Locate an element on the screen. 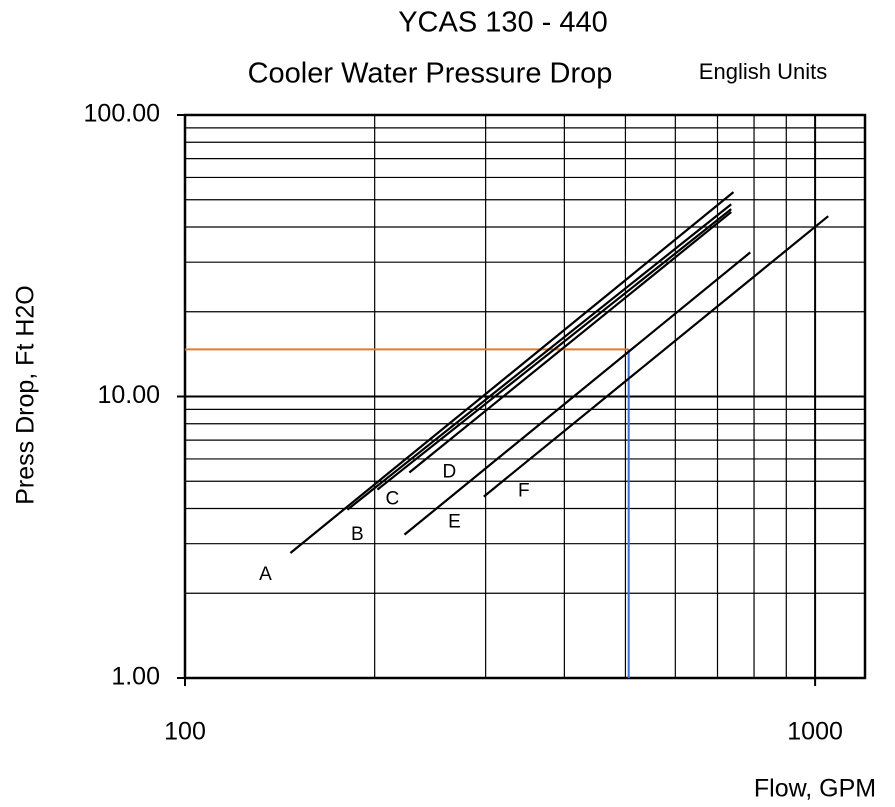 Image resolution: width=895 pixels, height=807 pixels. x-axis-label: Flow, GPM is located at coordinates (815, 789).